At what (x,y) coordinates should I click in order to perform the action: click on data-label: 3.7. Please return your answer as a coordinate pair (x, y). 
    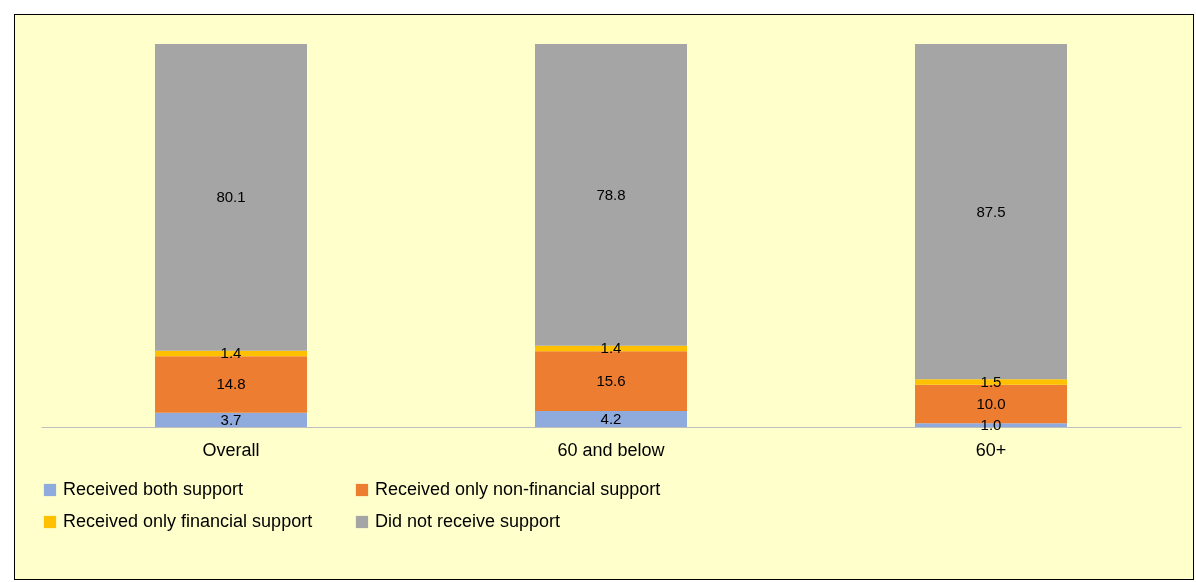
    Looking at the image, I should click on (231, 419).